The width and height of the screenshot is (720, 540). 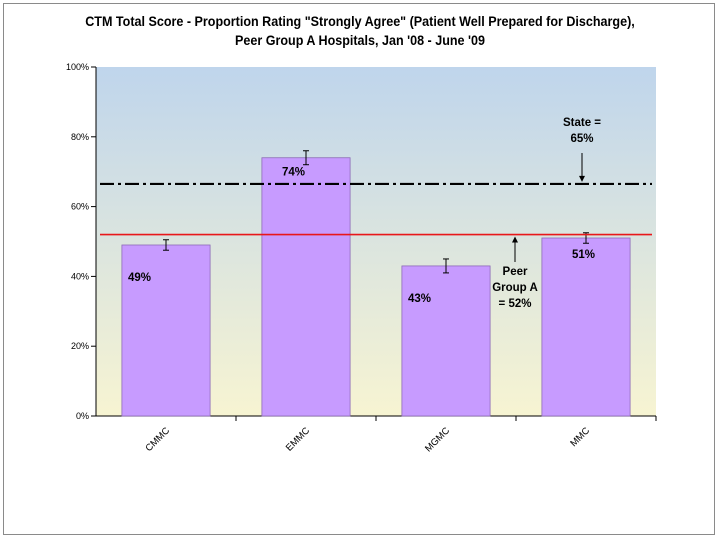 I want to click on peer-group-annotation-text: Group A, so click(x=515, y=288).